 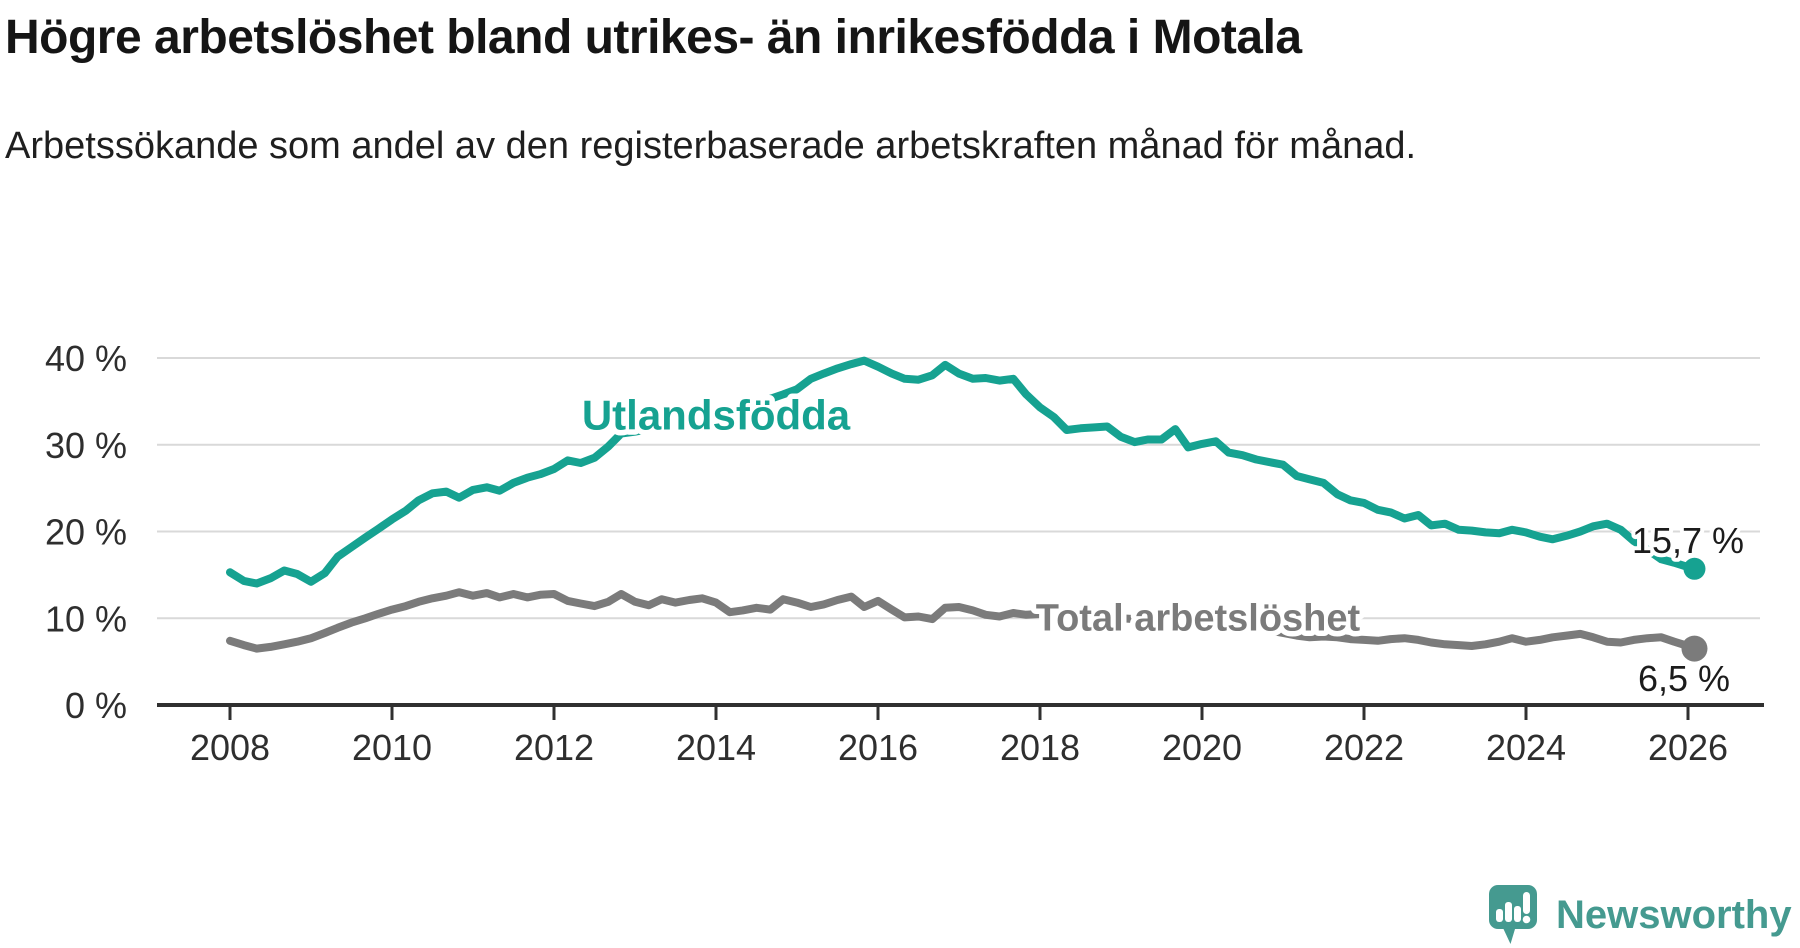 What do you see at coordinates (1364, 747) in the screenshot?
I see `x-tick-label-2022: 2022` at bounding box center [1364, 747].